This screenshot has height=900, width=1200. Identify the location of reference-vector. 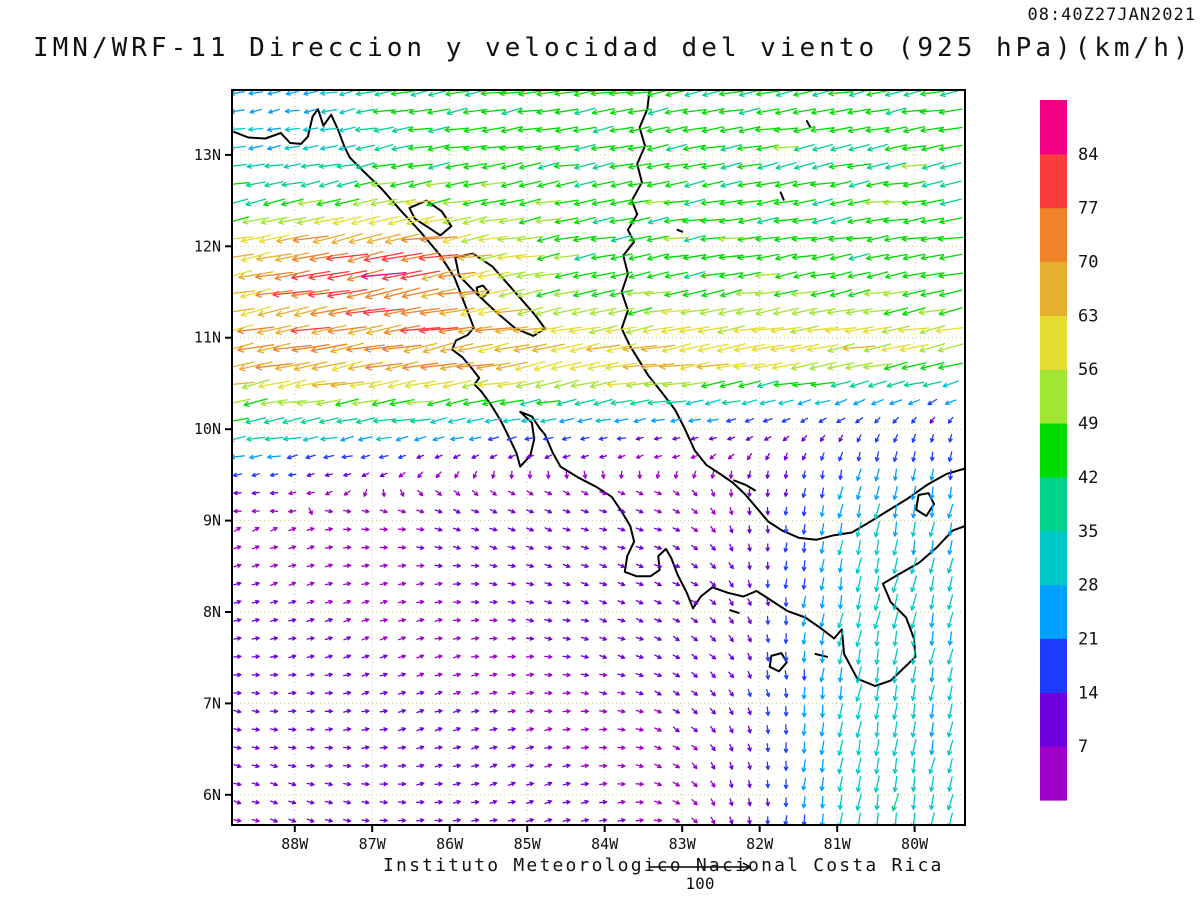
(701, 867).